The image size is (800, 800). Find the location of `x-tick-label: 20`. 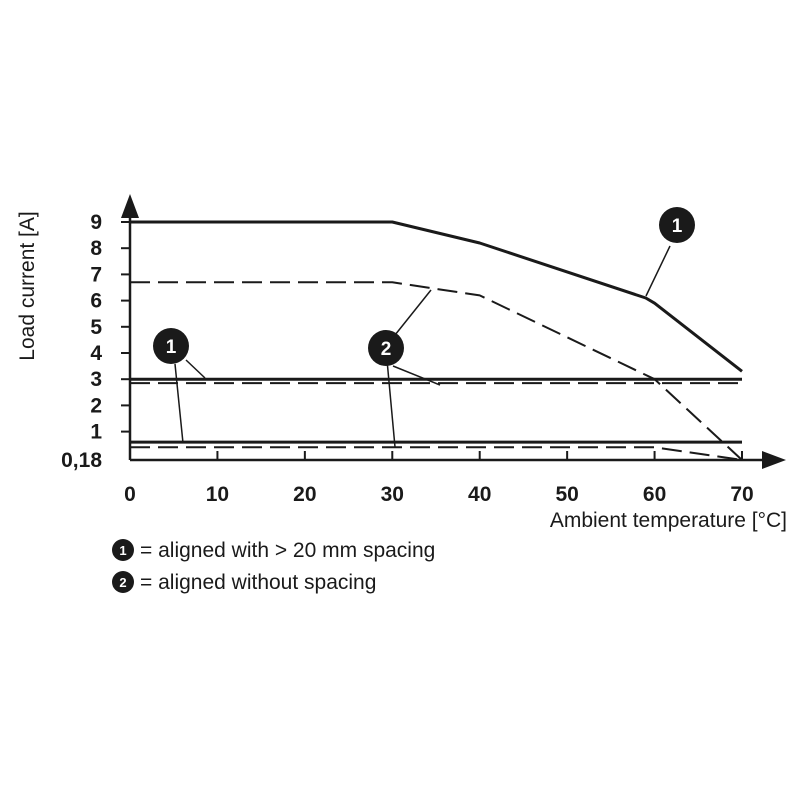

x-tick-label: 20 is located at coordinates (304, 494).